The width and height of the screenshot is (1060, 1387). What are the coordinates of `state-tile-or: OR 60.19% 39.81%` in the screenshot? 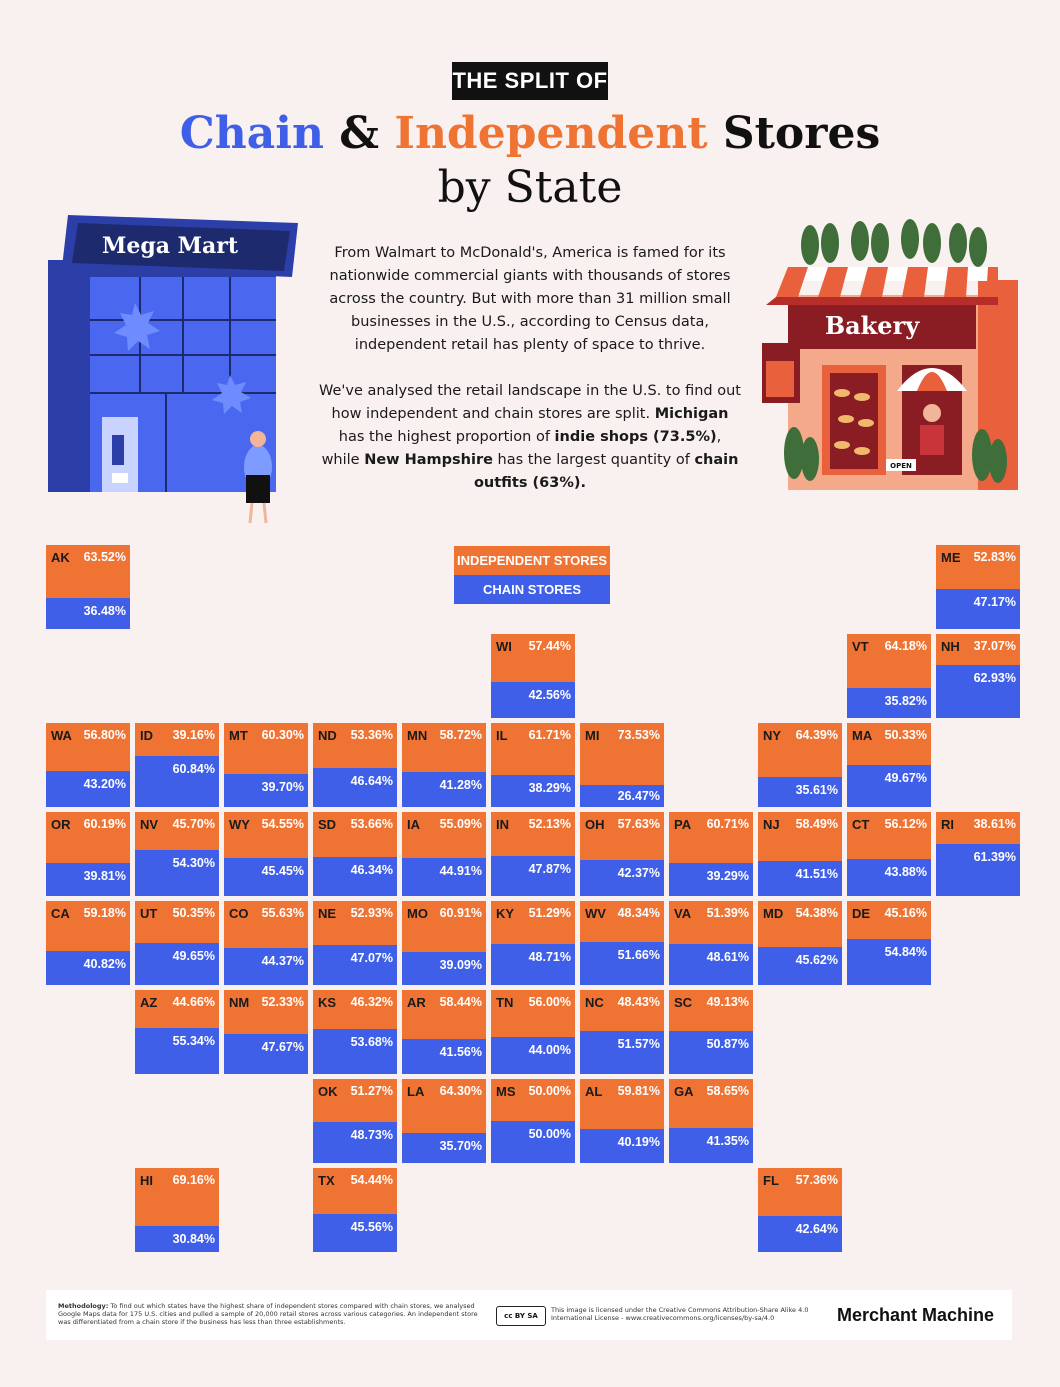 It's located at (88, 854).